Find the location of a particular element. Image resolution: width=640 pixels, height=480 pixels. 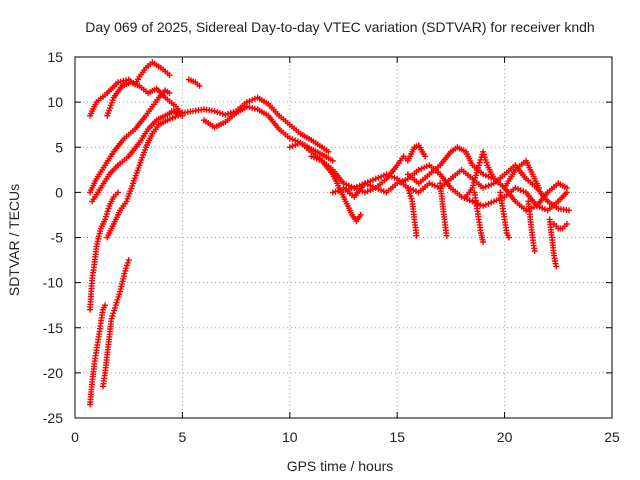

x-tick-label: 20 is located at coordinates (505, 437).